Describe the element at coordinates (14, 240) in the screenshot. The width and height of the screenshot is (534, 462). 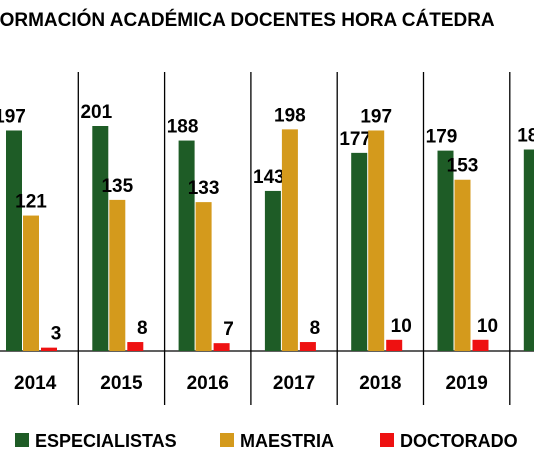
I see `bar-especialistas-2014` at that location.